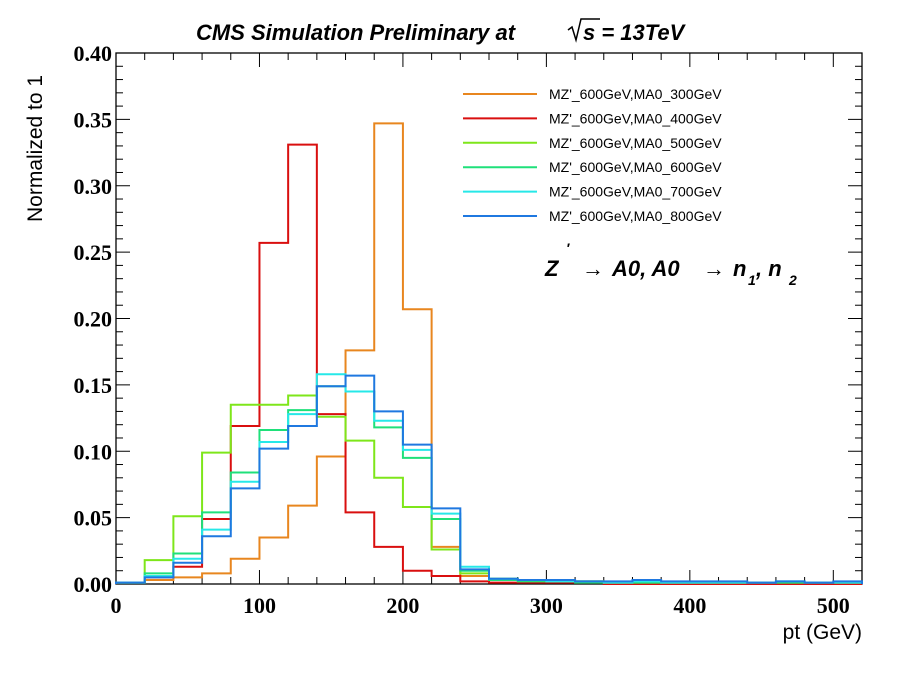 The image size is (898, 673). I want to click on annotation-n: n, so click(739, 268).